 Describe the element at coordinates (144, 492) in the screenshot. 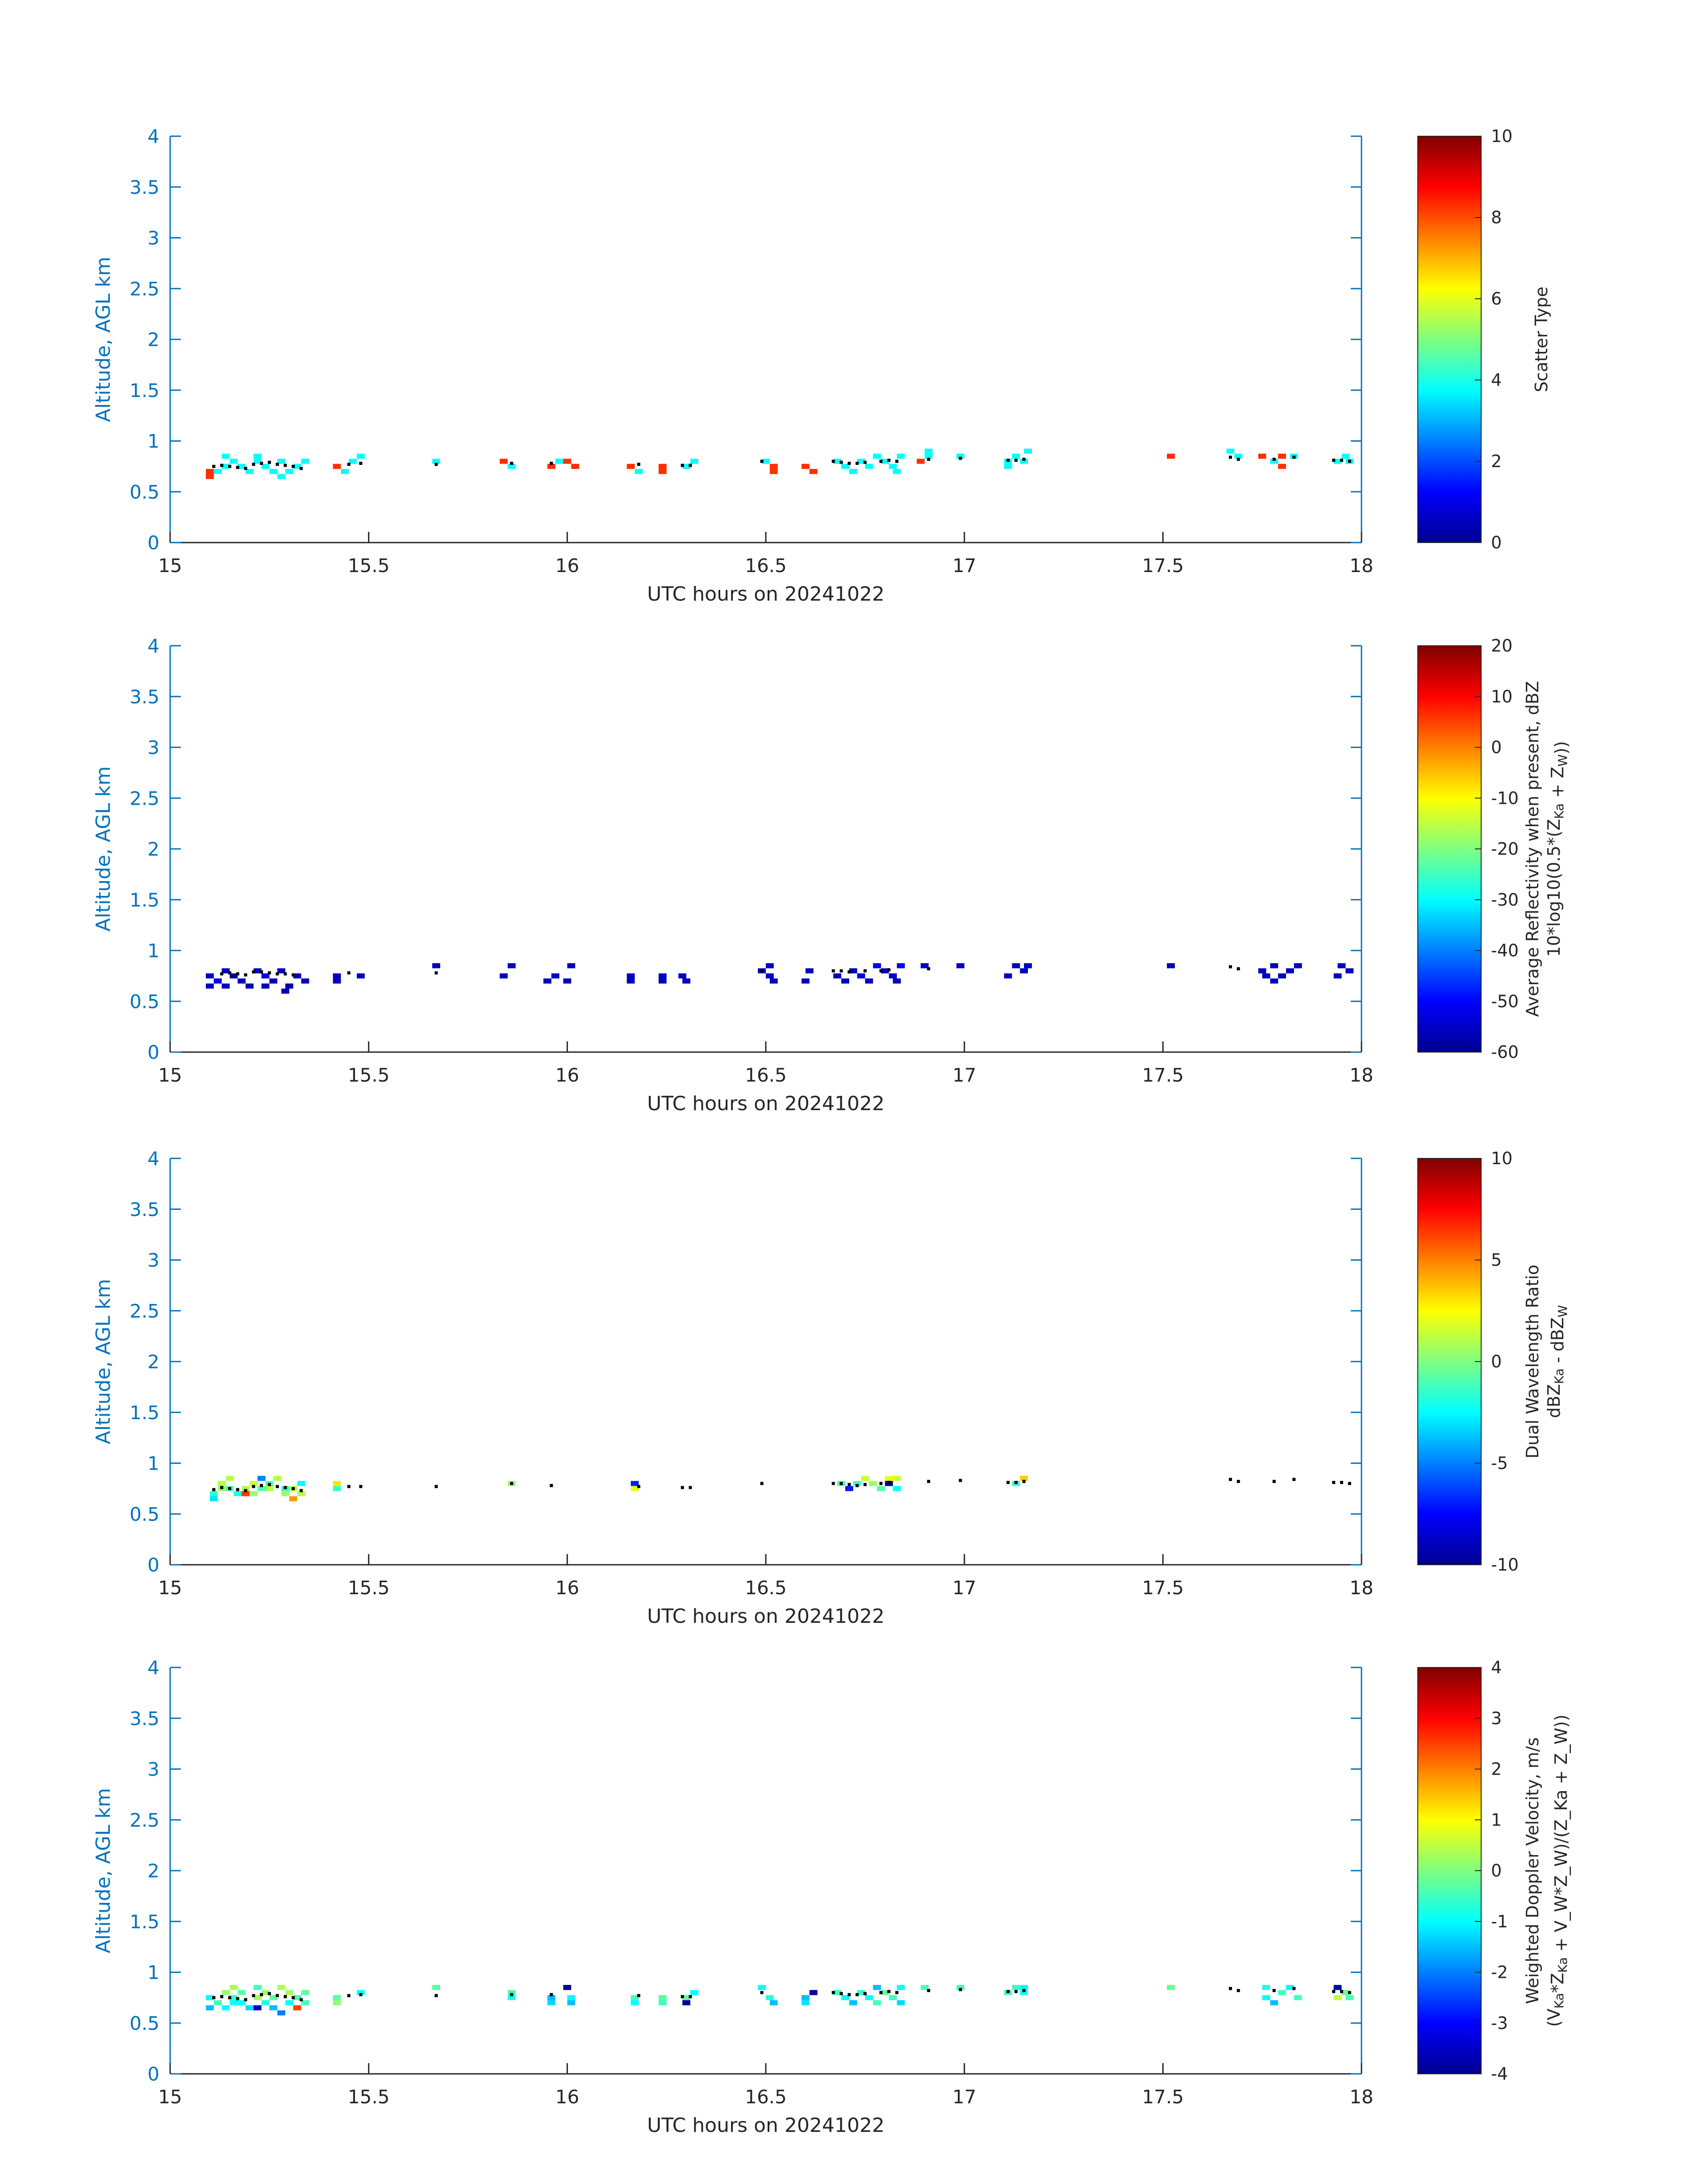

I see `y-tick-label: 0.5` at that location.